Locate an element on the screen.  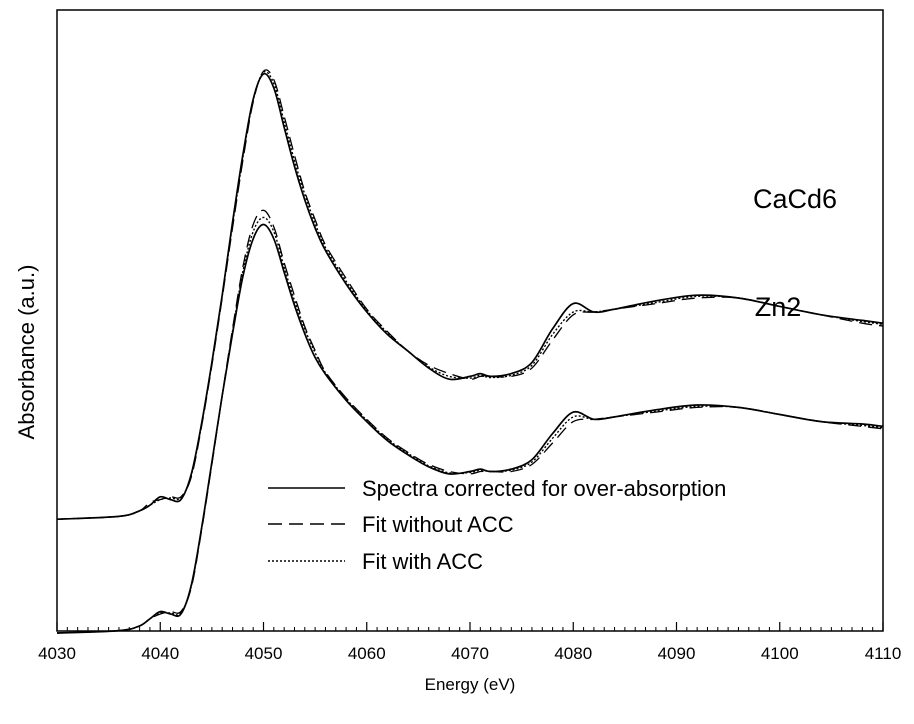
x-tick-label: 4030 is located at coordinates (57, 653).